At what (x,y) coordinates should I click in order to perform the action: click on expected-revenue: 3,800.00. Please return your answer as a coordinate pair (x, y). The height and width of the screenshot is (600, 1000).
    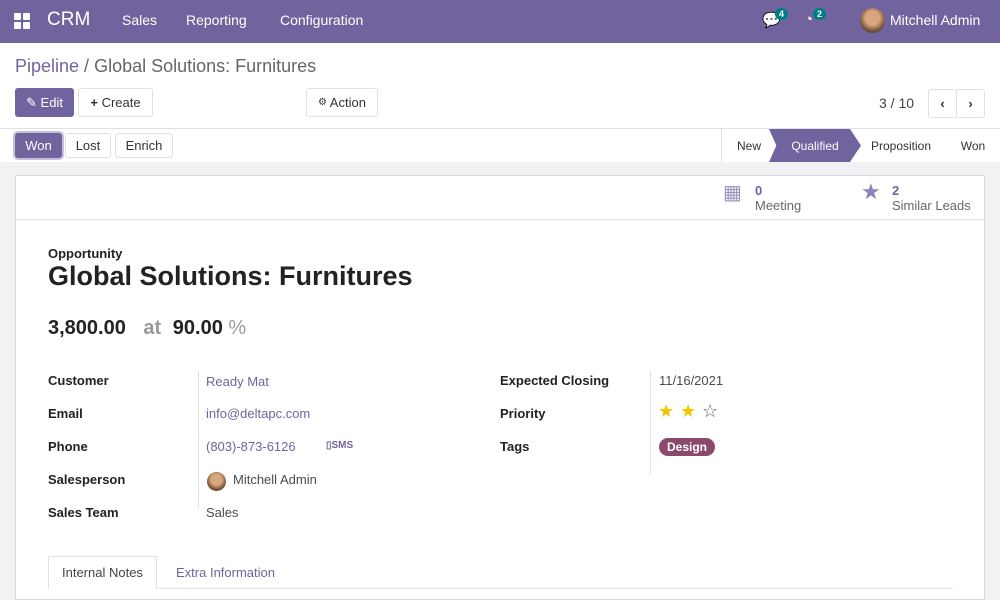
    Looking at the image, I should click on (87, 328).